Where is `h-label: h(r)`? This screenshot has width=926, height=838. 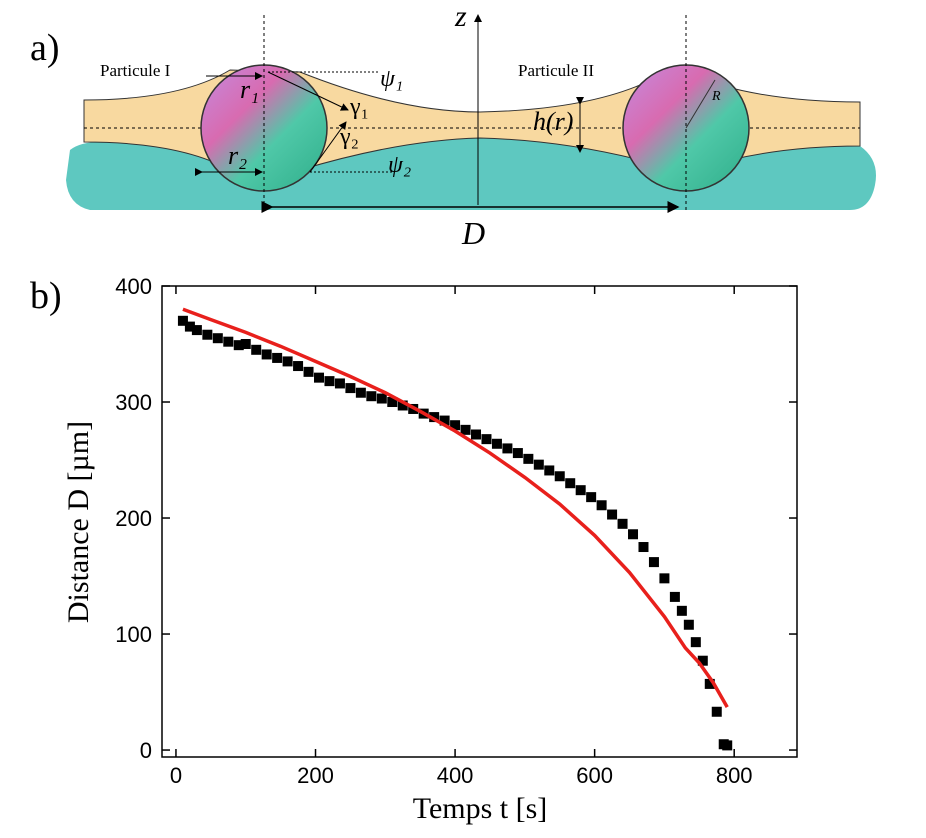
h-label: h(r) is located at coordinates (553, 121).